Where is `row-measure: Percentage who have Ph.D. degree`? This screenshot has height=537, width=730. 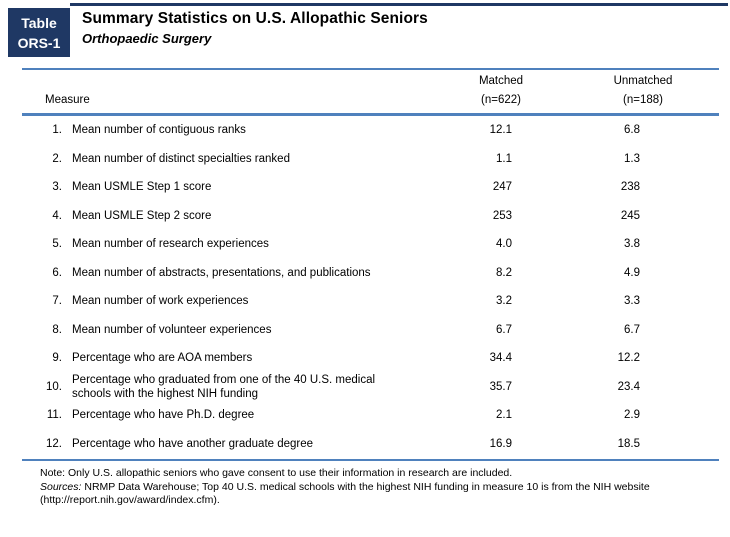
row-measure: Percentage who have Ph.D. degree is located at coordinates (163, 415).